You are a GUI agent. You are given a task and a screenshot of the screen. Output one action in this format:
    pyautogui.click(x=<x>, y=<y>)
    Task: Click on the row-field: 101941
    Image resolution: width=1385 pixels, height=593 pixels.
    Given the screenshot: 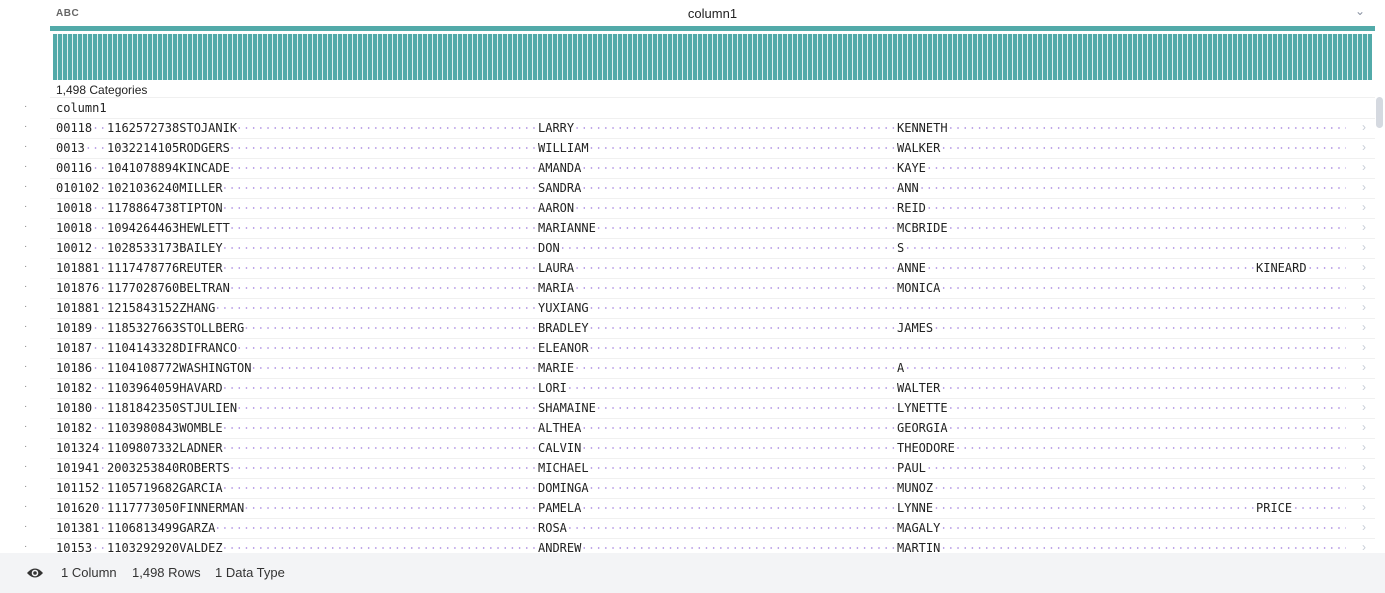 What is the action you would take?
    pyautogui.click(x=78, y=468)
    